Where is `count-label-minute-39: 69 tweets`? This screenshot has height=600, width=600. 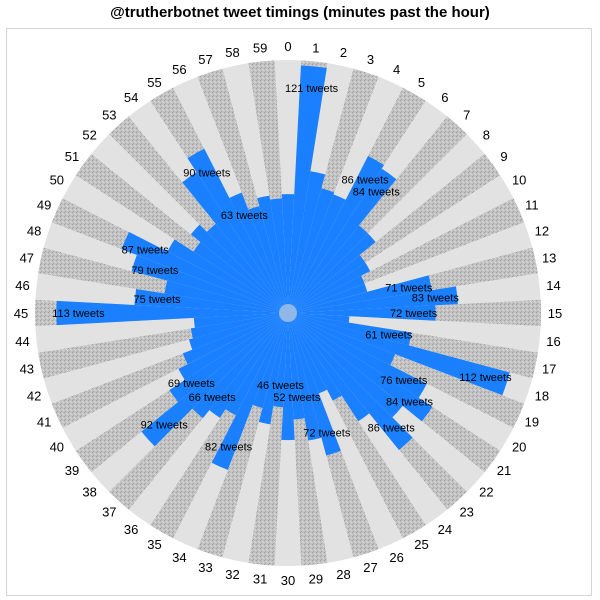 count-label-minute-39: 69 tweets is located at coordinates (192, 384).